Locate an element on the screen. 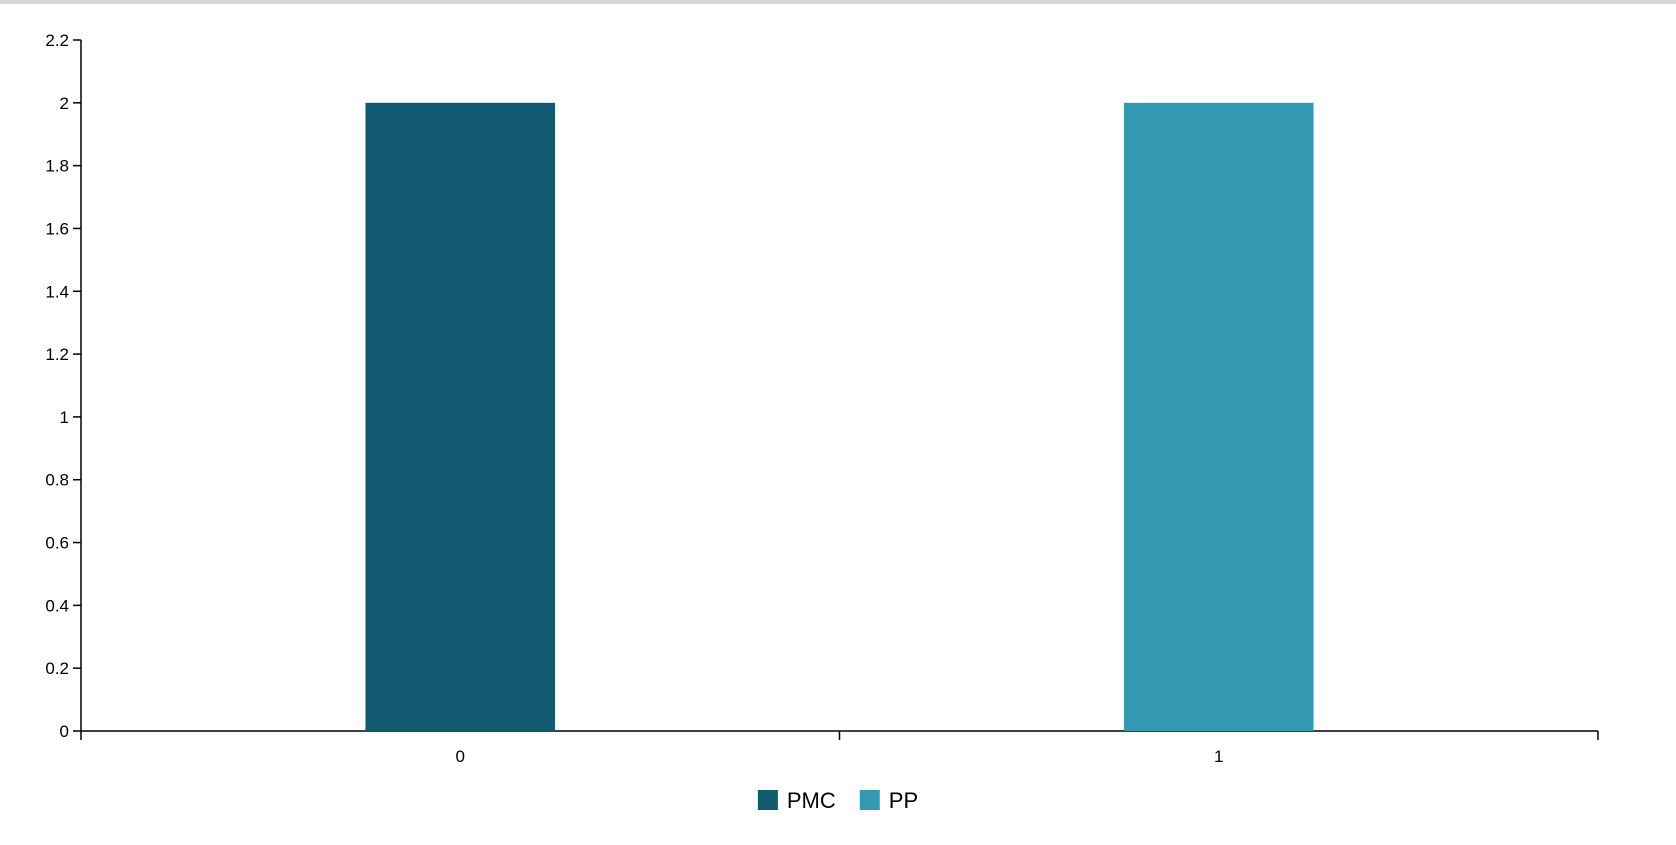 This screenshot has height=845, width=1676. legend-label-pmc: PMC is located at coordinates (811, 800).